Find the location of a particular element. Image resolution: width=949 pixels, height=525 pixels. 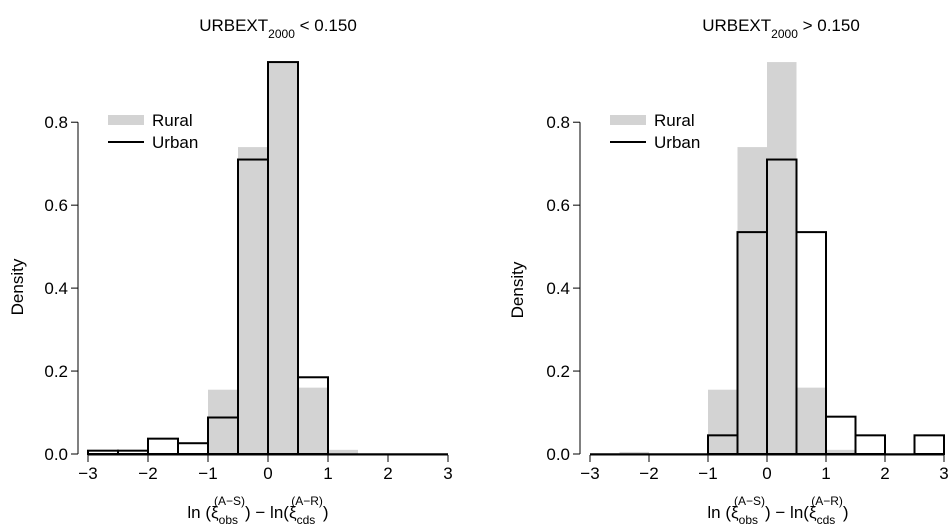

panel-title: URBEXT2000 > 0.150 is located at coordinates (781, 28).